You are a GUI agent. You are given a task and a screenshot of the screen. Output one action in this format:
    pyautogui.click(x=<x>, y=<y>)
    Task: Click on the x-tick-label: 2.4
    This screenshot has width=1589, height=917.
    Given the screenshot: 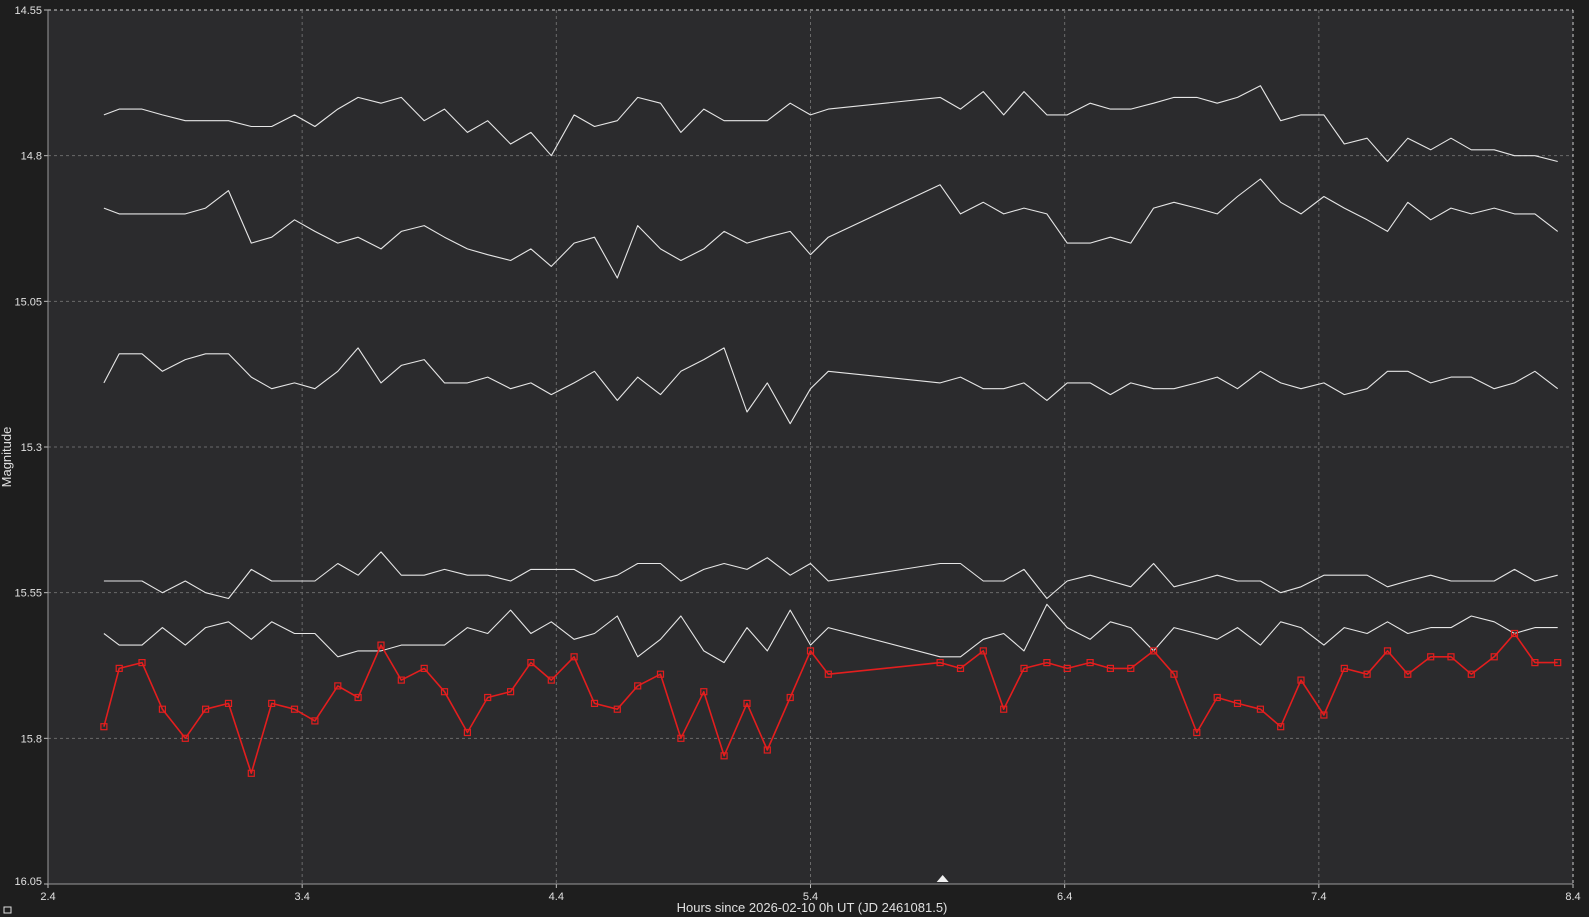 What is the action you would take?
    pyautogui.click(x=47, y=897)
    